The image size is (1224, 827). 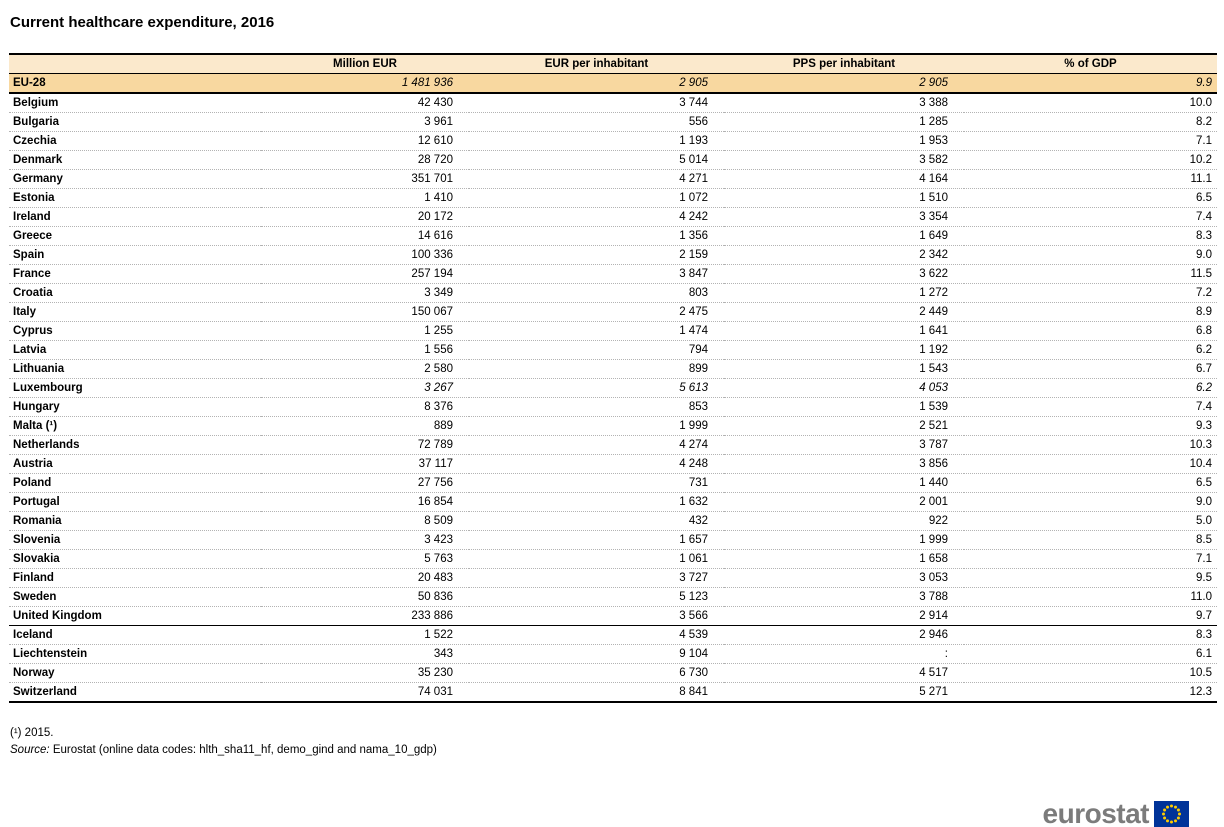 What do you see at coordinates (1204, 426) in the screenshot?
I see `value-cell: 9.3` at bounding box center [1204, 426].